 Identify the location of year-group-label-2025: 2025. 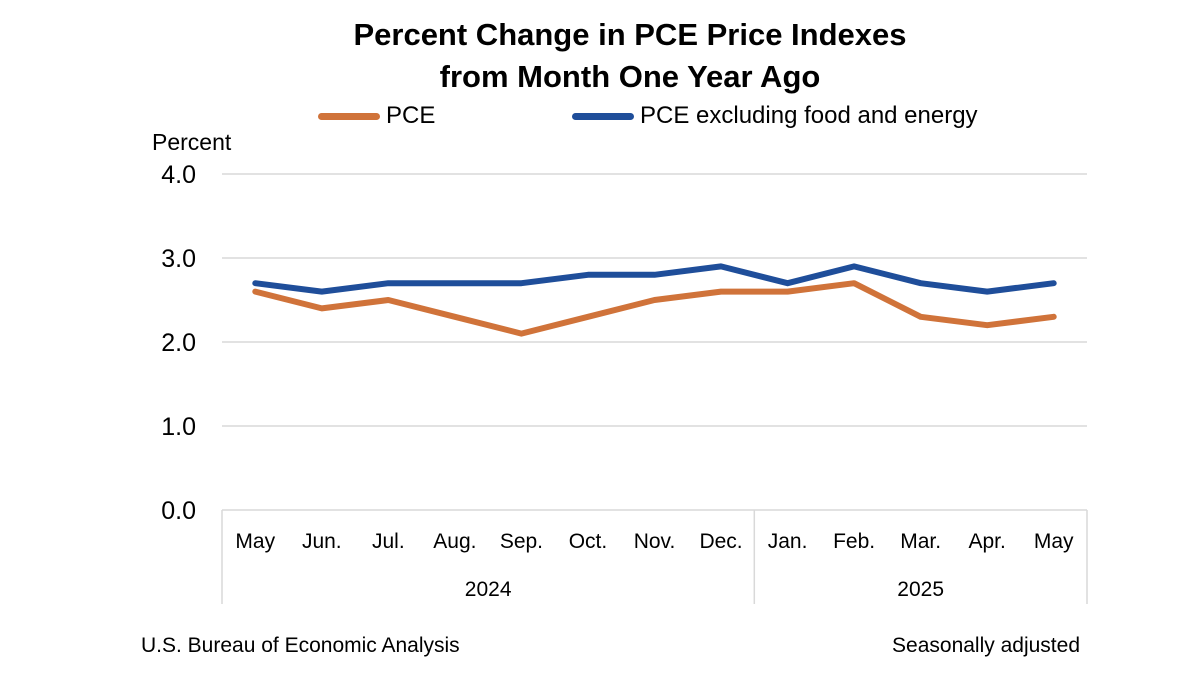
(920, 589).